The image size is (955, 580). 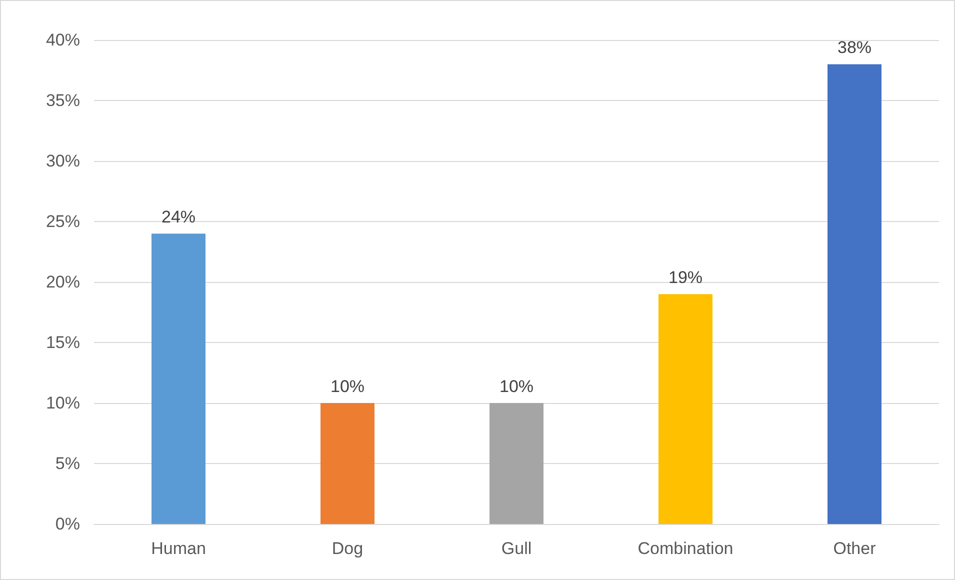 I want to click on data-label: 24%, so click(x=178, y=217).